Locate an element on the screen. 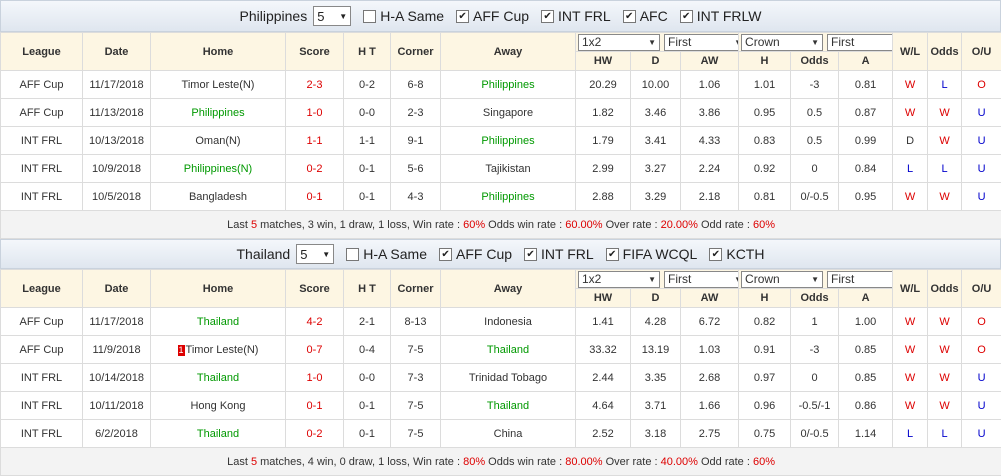 The width and height of the screenshot is (1001, 476). cell-home: Thailand is located at coordinates (218, 322).